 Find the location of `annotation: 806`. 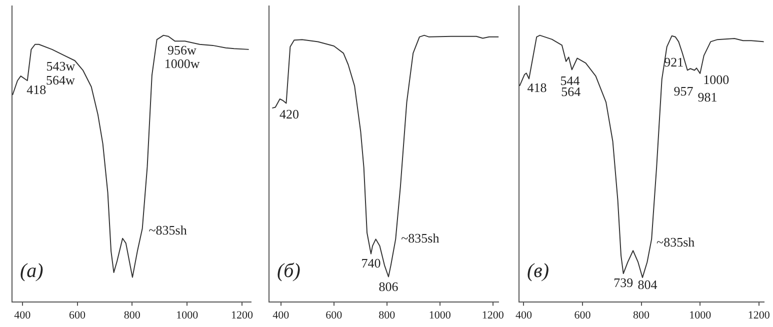

annotation: 806 is located at coordinates (388, 286).